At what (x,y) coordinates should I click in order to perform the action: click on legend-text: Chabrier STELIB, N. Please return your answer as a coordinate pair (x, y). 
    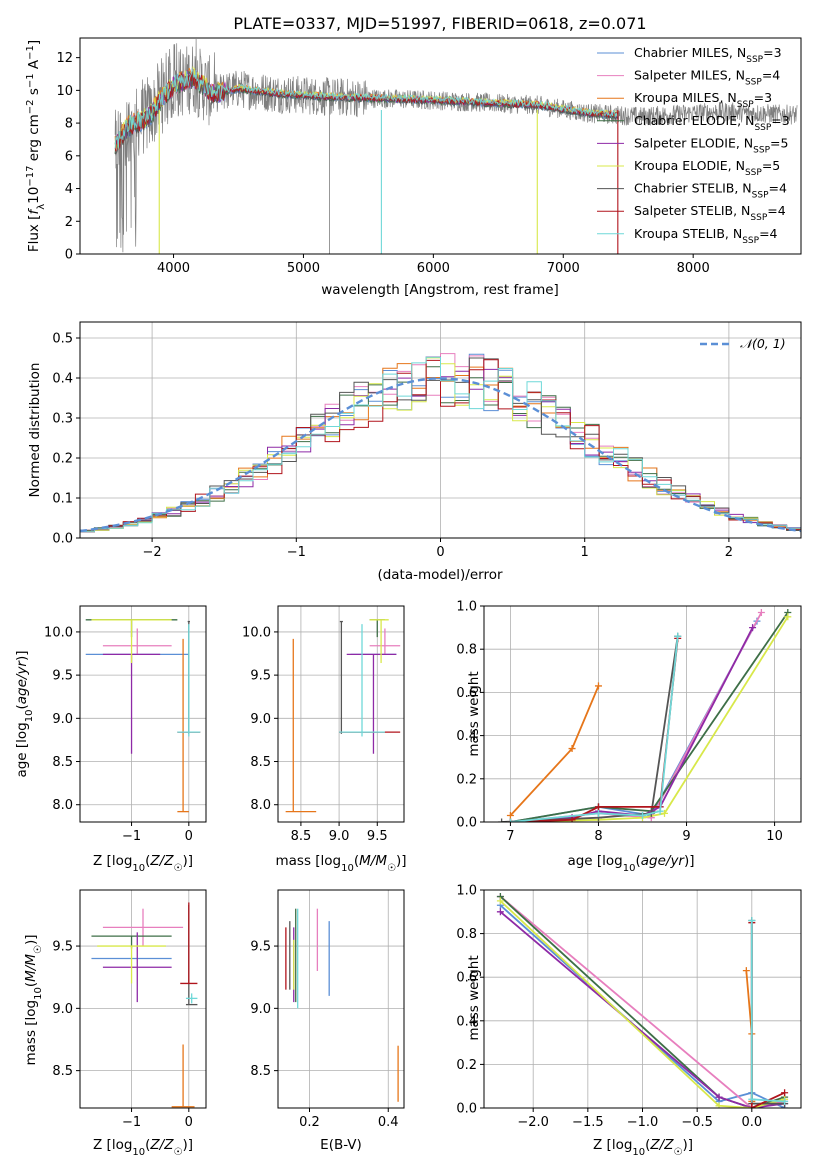
    Looking at the image, I should click on (693, 188).